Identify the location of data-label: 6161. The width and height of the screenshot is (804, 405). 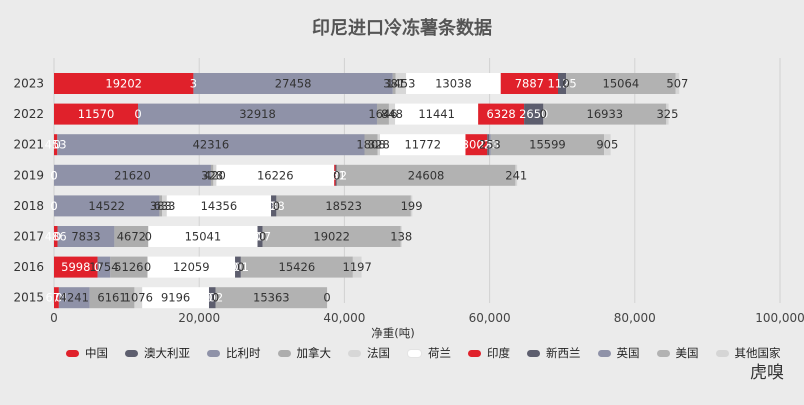
(111, 298).